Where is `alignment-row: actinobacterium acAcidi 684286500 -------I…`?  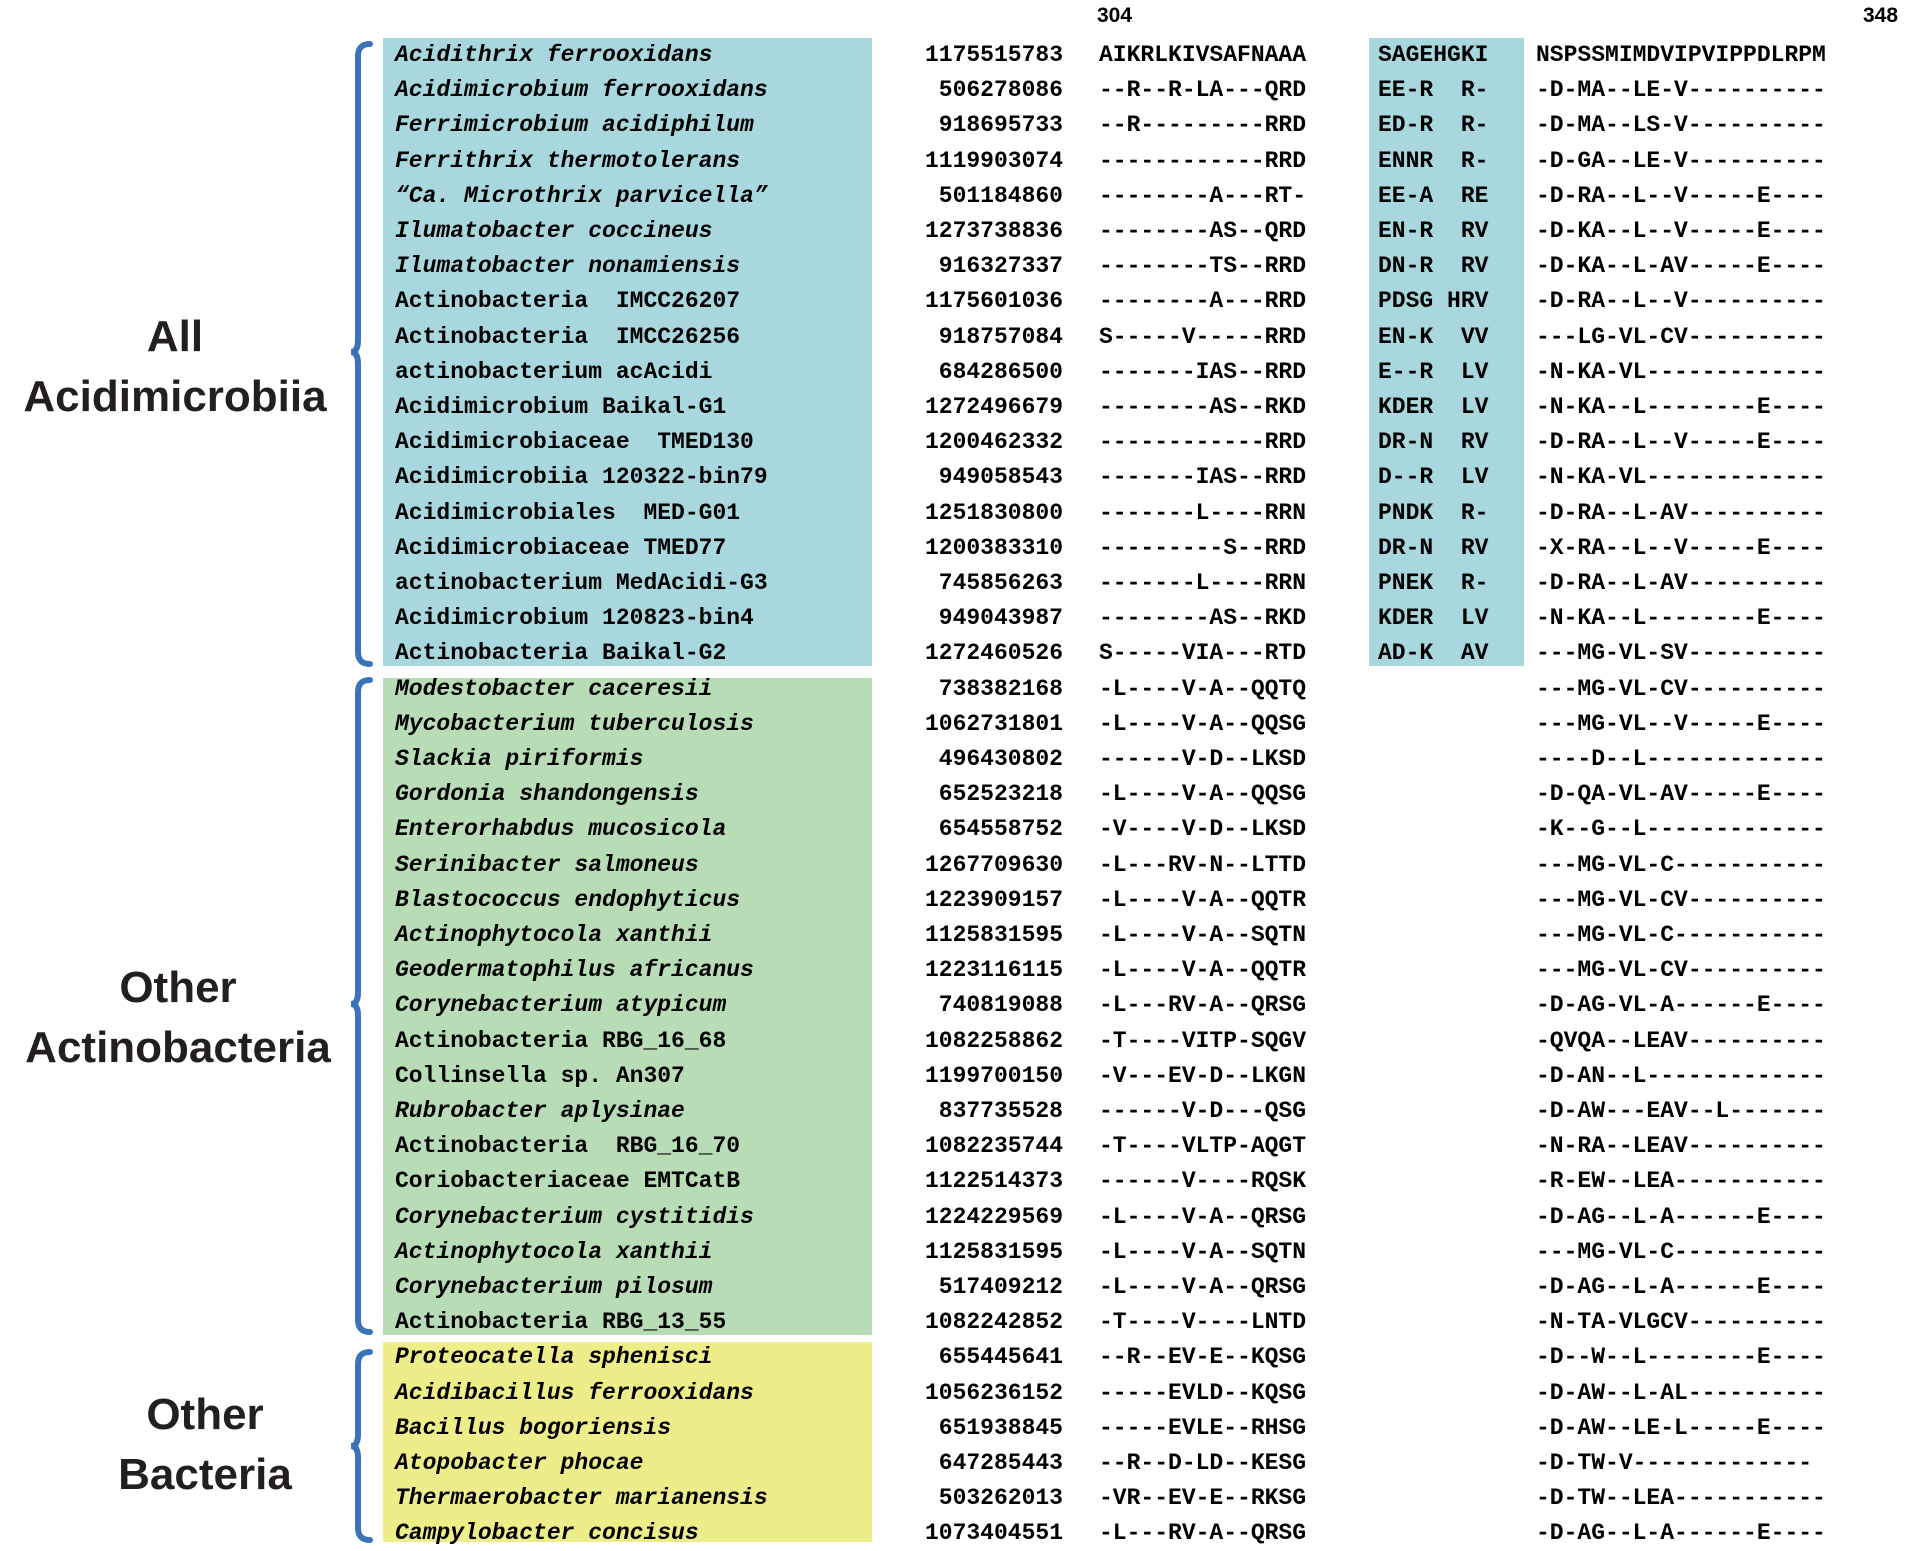 alignment-row: actinobacterium acAcidi 684286500 -------I… is located at coordinates (956, 372).